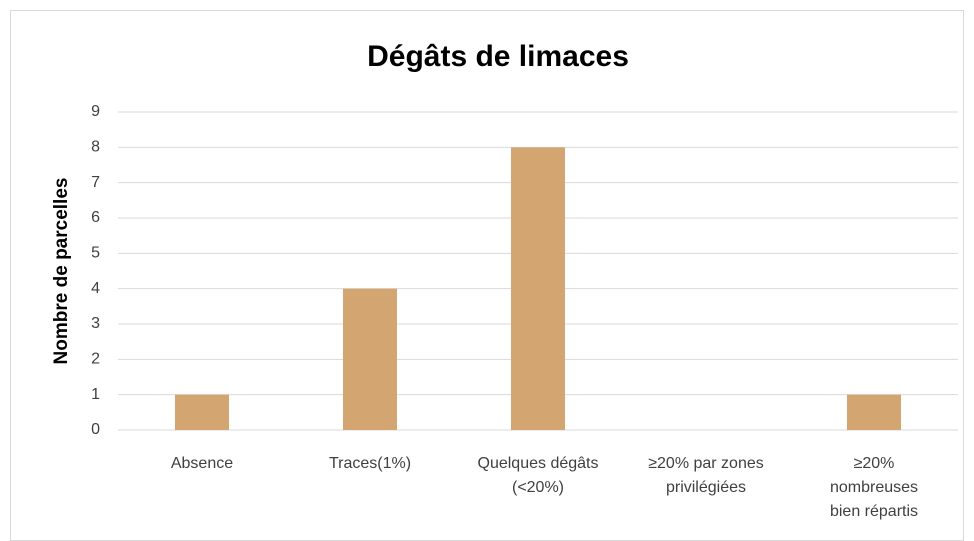  What do you see at coordinates (538, 475) in the screenshot?
I see `x-tick-label: Quelques dégâts (<20%)` at bounding box center [538, 475].